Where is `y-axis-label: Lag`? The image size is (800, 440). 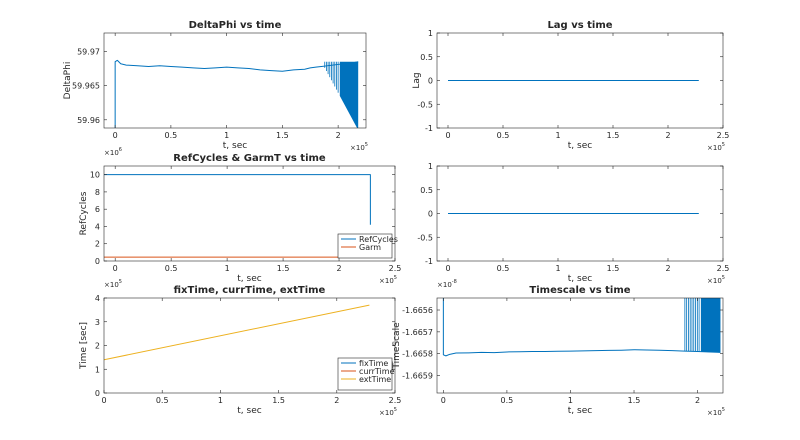 y-axis-label: Lag is located at coordinates (417, 80).